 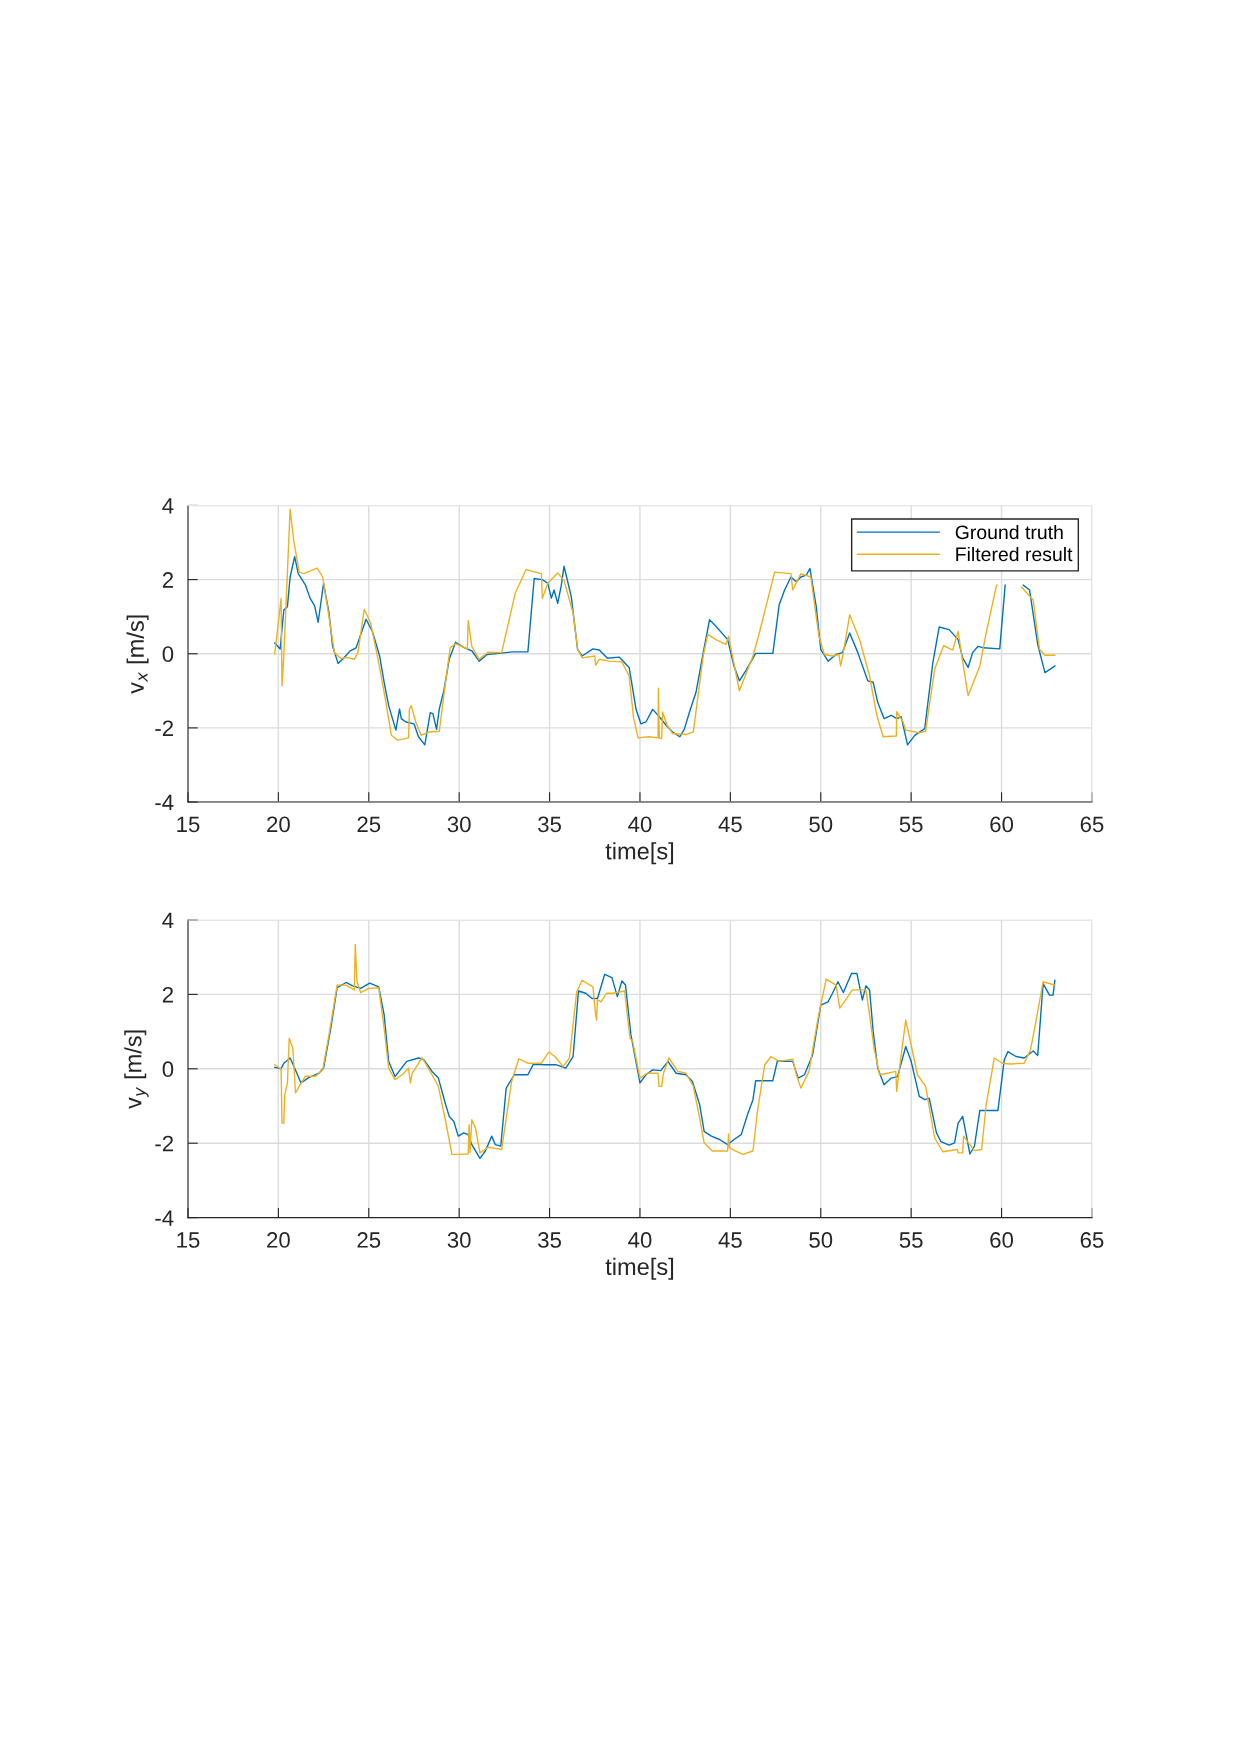 I want to click on y-axis-title: v$_{y}$ [m/s], so click(x=136, y=1069).